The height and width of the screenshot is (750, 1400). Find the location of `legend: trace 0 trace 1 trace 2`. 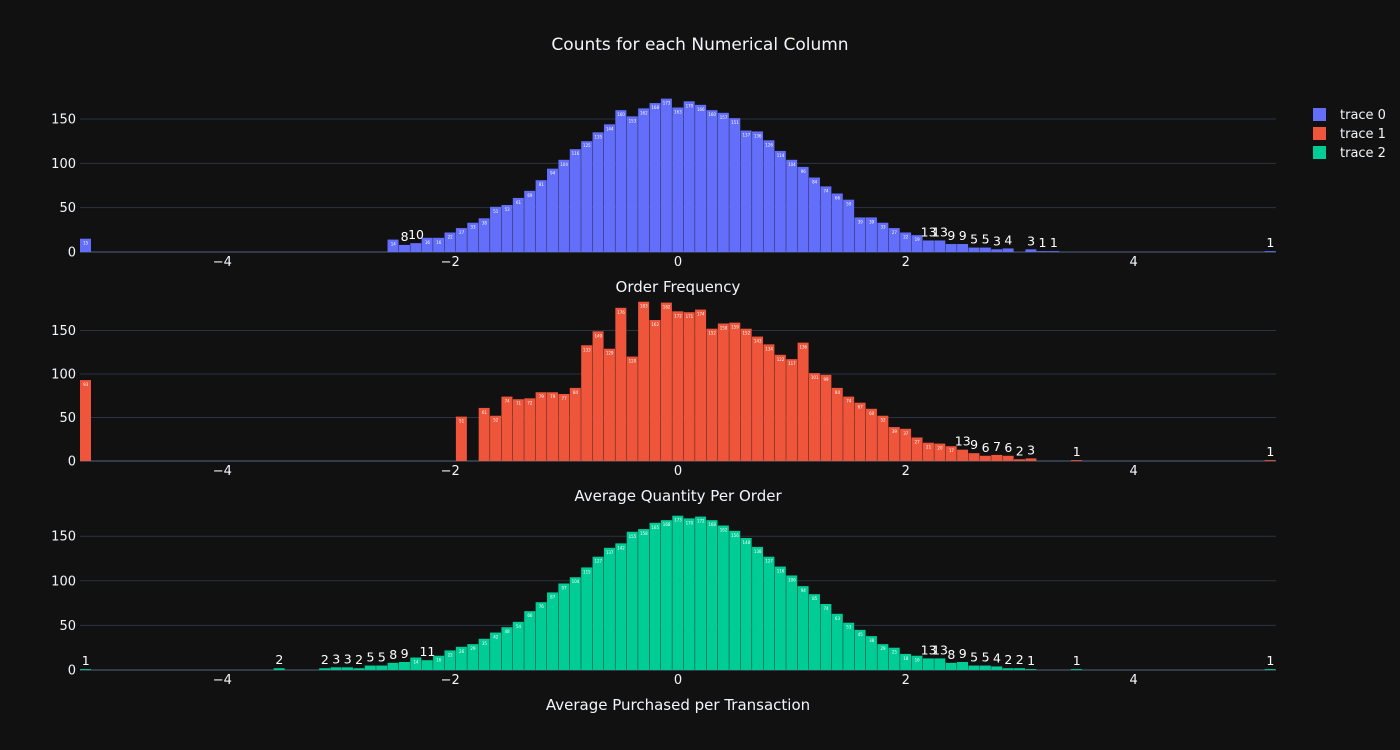

legend: trace 0 trace 1 trace 2 is located at coordinates (1349, 134).